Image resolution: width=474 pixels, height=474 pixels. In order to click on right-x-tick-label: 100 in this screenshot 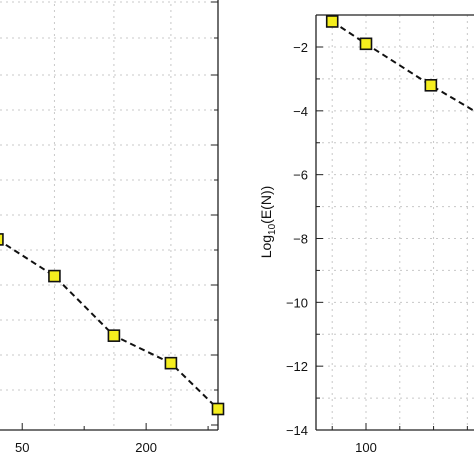, I will do `click(366, 447)`.